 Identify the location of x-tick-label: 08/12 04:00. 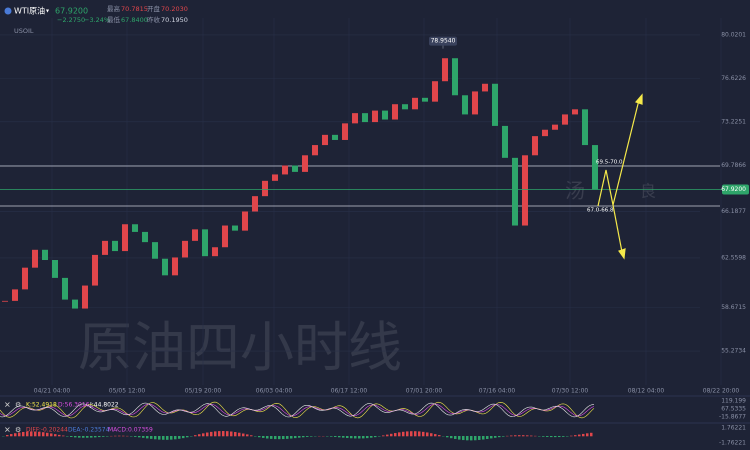
(646, 391).